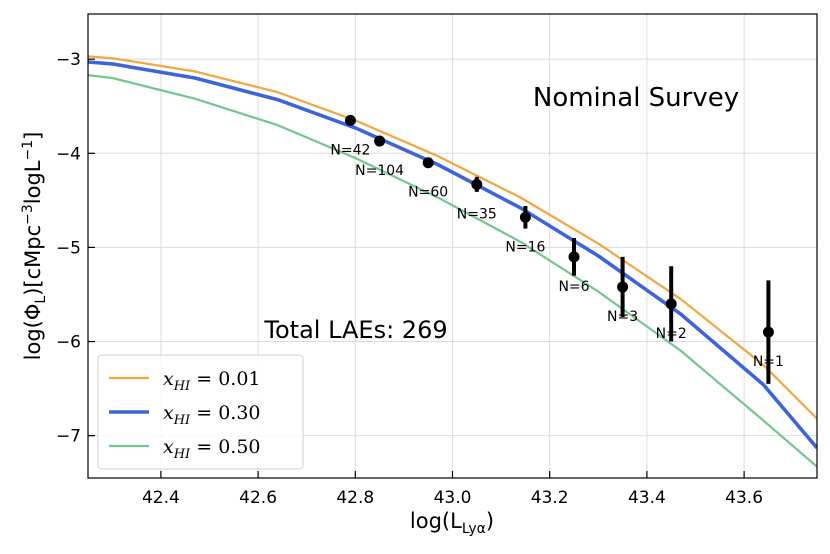 The image size is (830, 554). I want to click on annotation-total-laes: Total LAEs: 269, so click(355, 330).